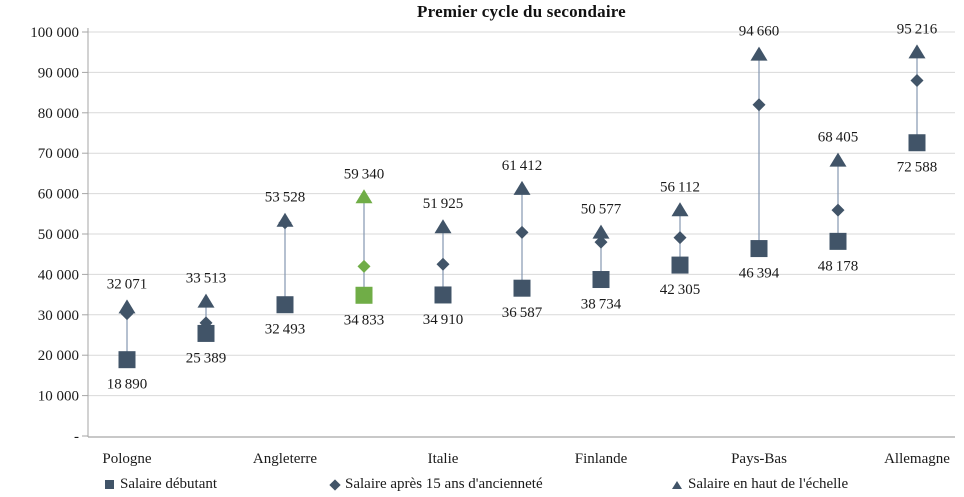  Describe the element at coordinates (285, 459) in the screenshot. I see `x-axis-label: Angleterre` at that location.